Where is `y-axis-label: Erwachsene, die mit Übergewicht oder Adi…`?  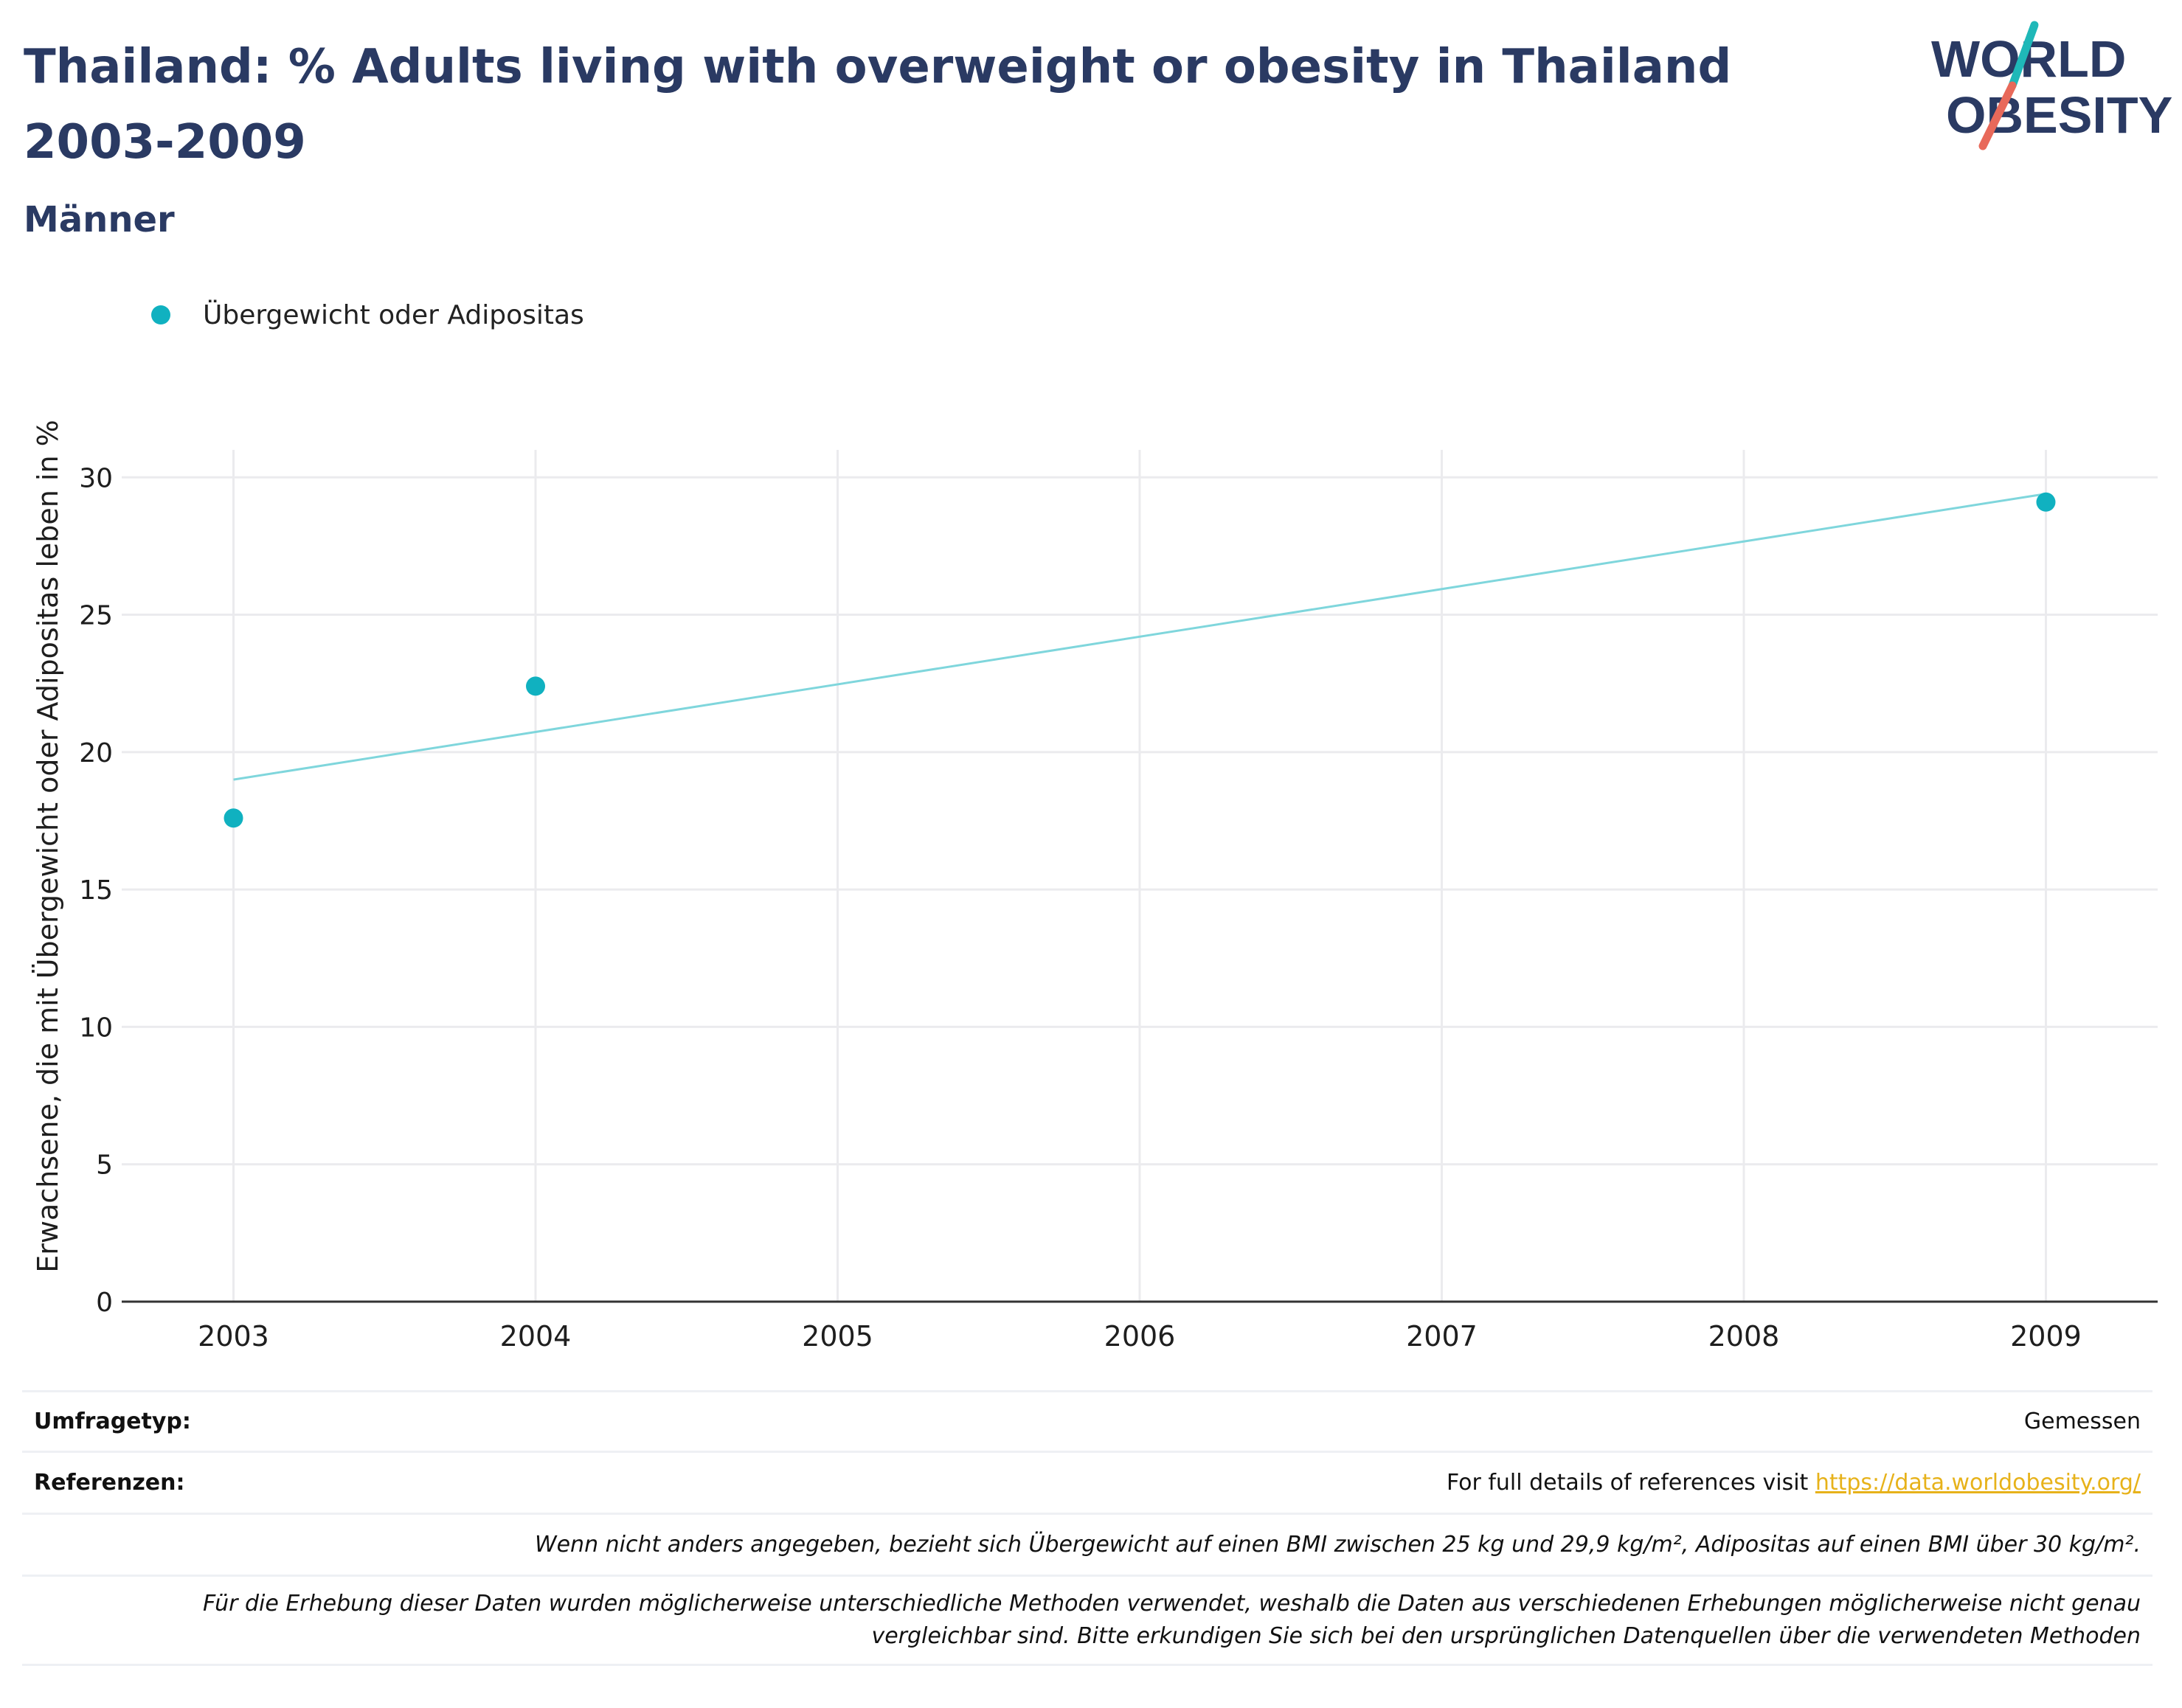 y-axis-label: Erwachsene, die mit Übergewicht oder Adi… is located at coordinates (48, 846).